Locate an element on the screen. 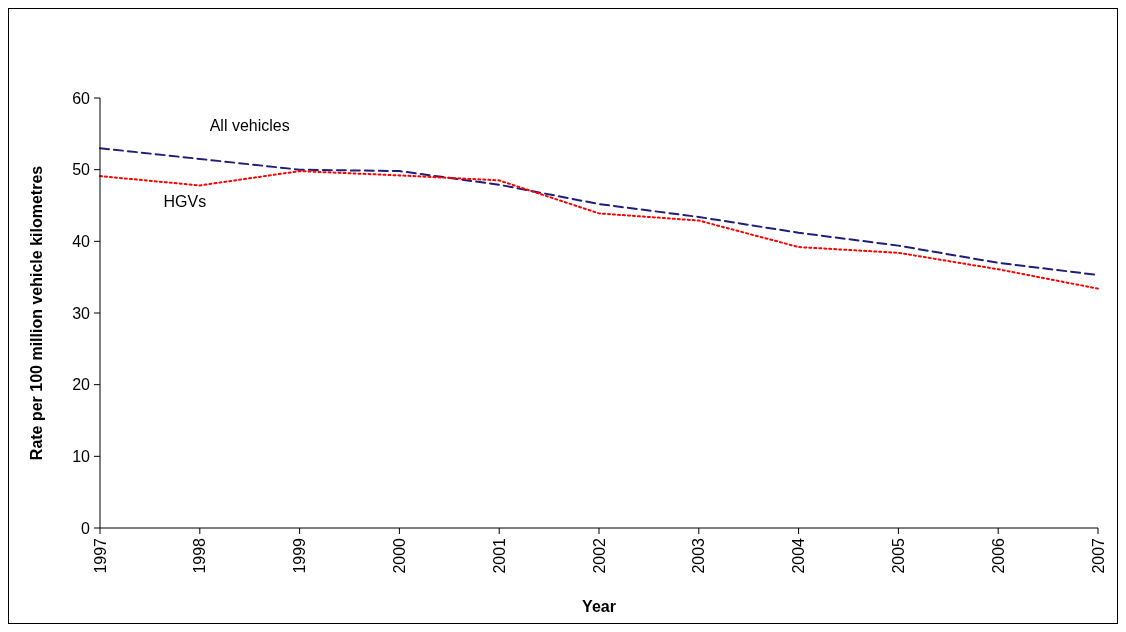  y-tick-label: 30 is located at coordinates (81, 313).